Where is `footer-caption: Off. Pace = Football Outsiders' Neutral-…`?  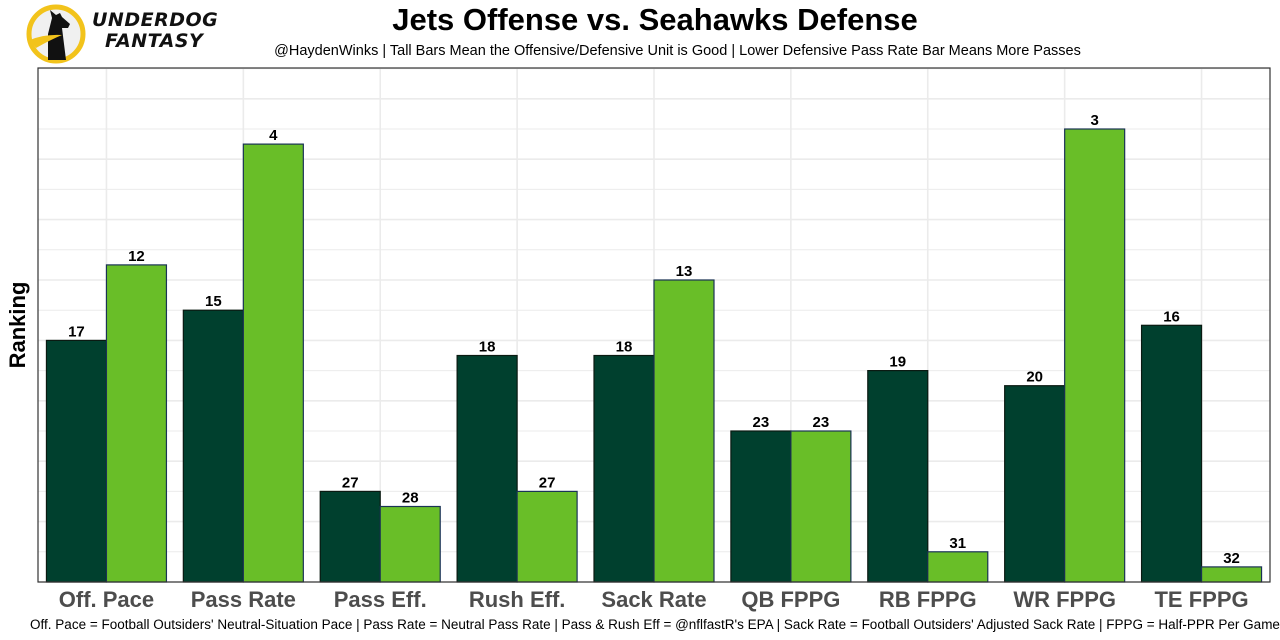
footer-caption: Off. Pace = Football Outsiders' Neutral-… is located at coordinates (655, 624).